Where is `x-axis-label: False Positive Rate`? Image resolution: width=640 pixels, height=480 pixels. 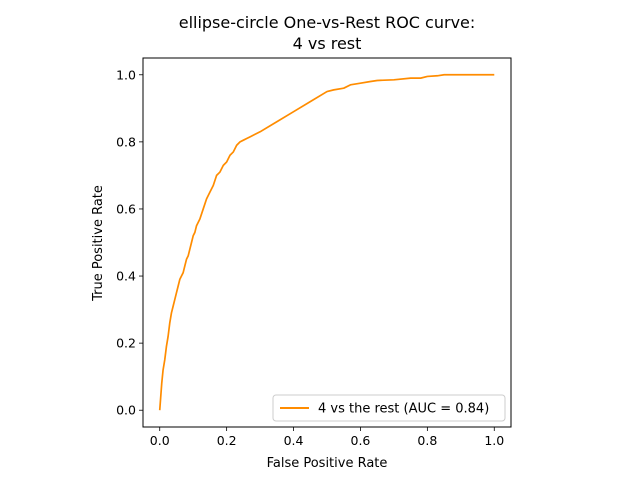
x-axis-label: False Positive Rate is located at coordinates (327, 463).